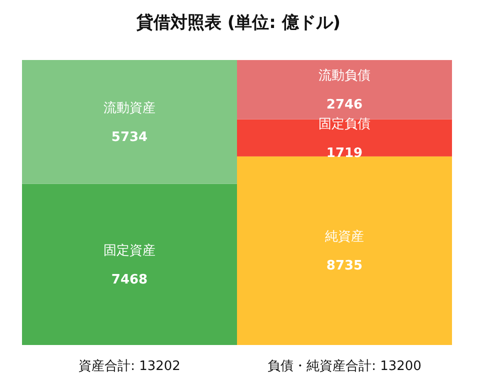  Describe the element at coordinates (238, 23) in the screenshot. I see `chart-title: 貸借対照表 (単位: 億ドル)` at that location.